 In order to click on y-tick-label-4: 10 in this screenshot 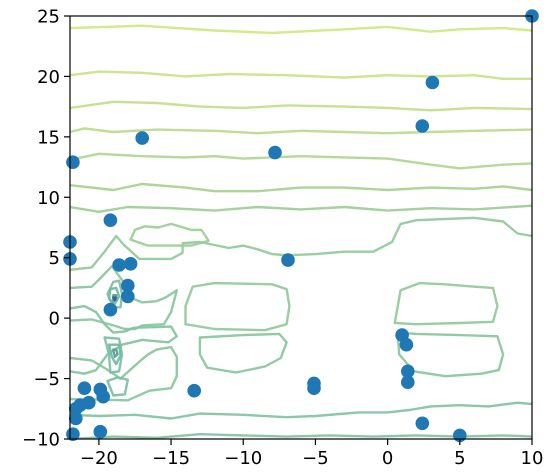, I will do `click(48, 198)`.